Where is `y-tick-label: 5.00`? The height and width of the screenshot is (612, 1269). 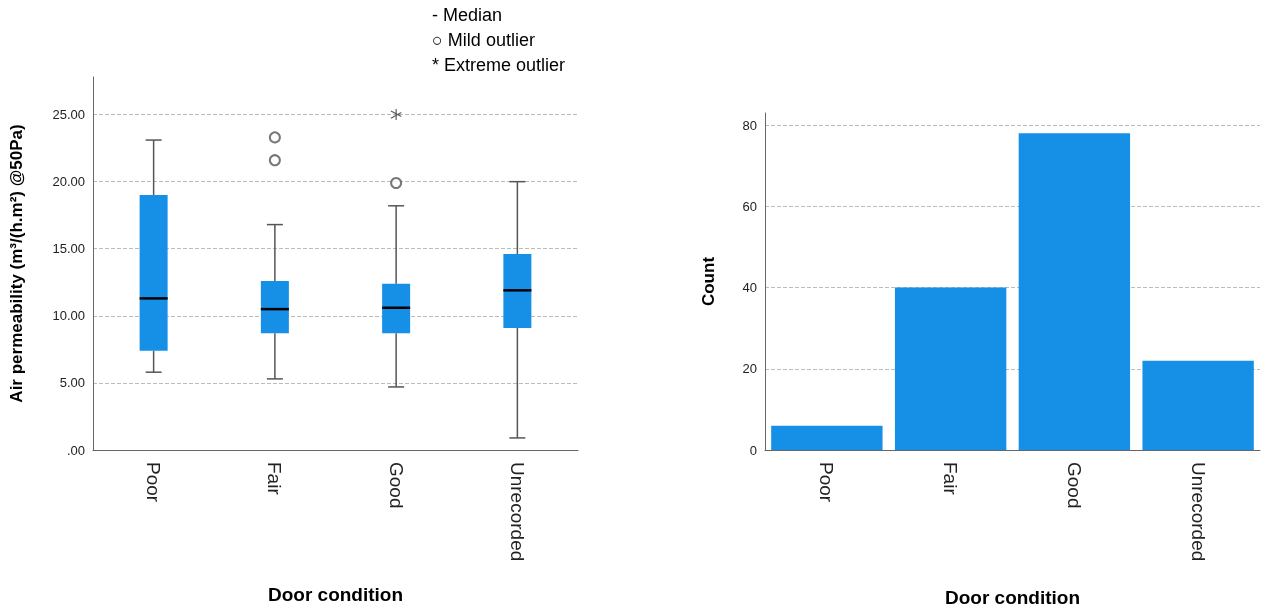
y-tick-label: 5.00 is located at coordinates (72, 383).